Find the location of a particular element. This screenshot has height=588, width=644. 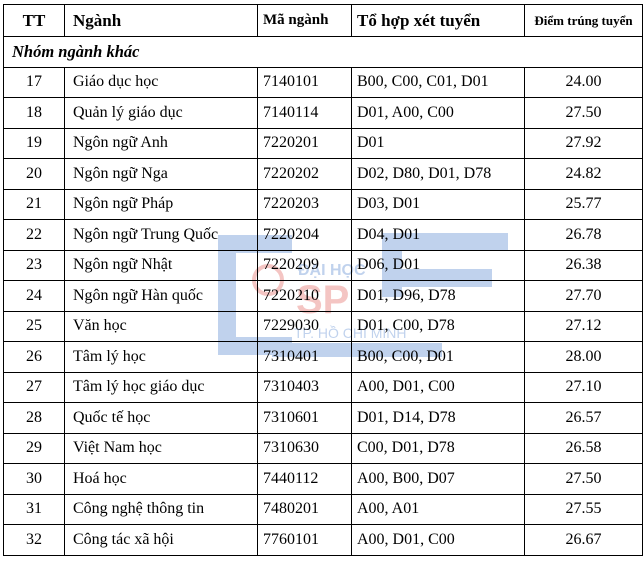

cell-name: Giáo dục học is located at coordinates (161, 82).